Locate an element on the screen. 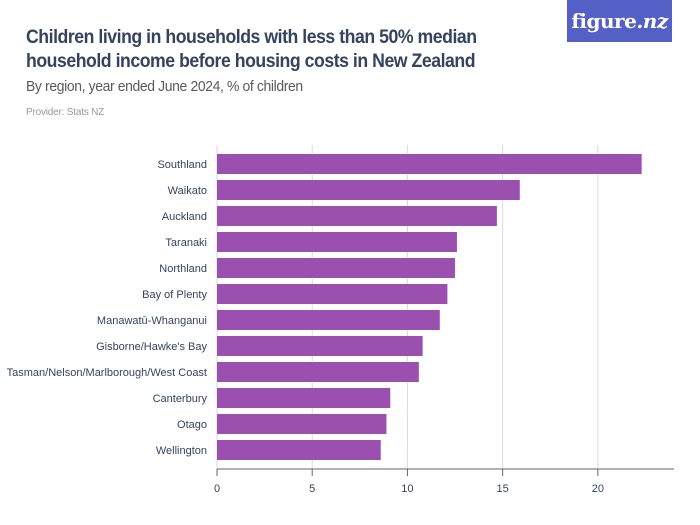 This screenshot has height=525, width=700. category-label: Southland is located at coordinates (182, 165).